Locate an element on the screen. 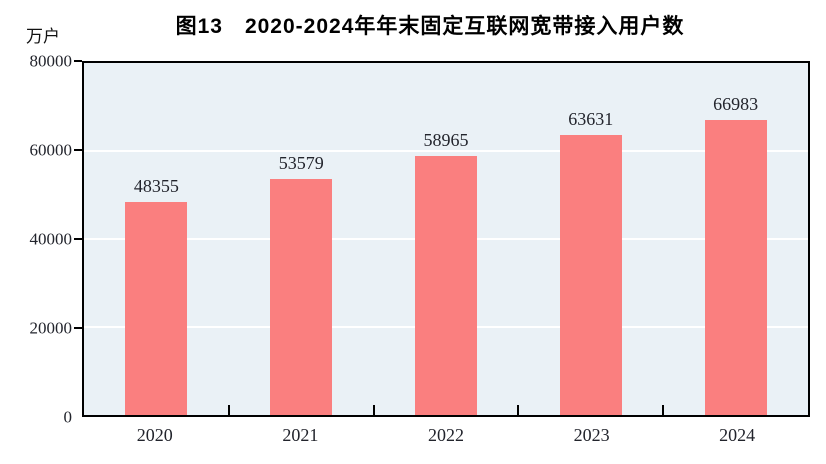 The height and width of the screenshot is (464, 826). y-axis-tick-marks is located at coordinates (78, 238).